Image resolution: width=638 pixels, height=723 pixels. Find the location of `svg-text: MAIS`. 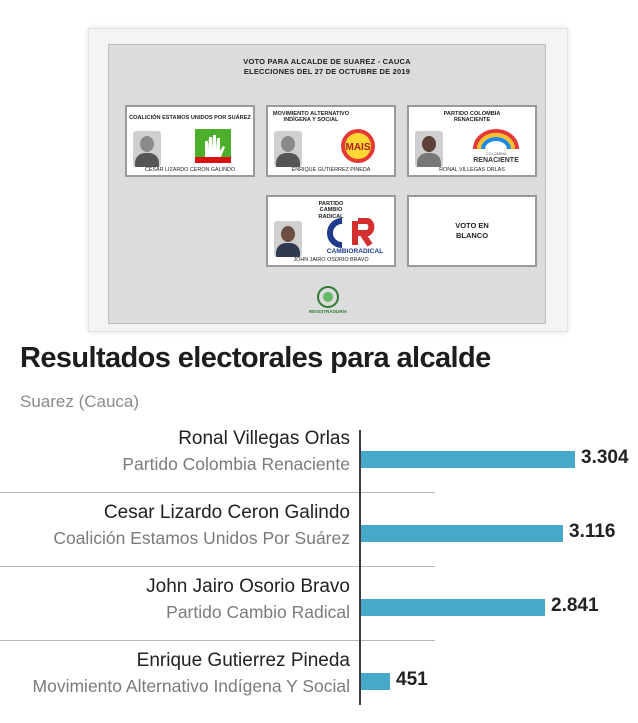

svg-text: MAIS is located at coordinates (358, 147).